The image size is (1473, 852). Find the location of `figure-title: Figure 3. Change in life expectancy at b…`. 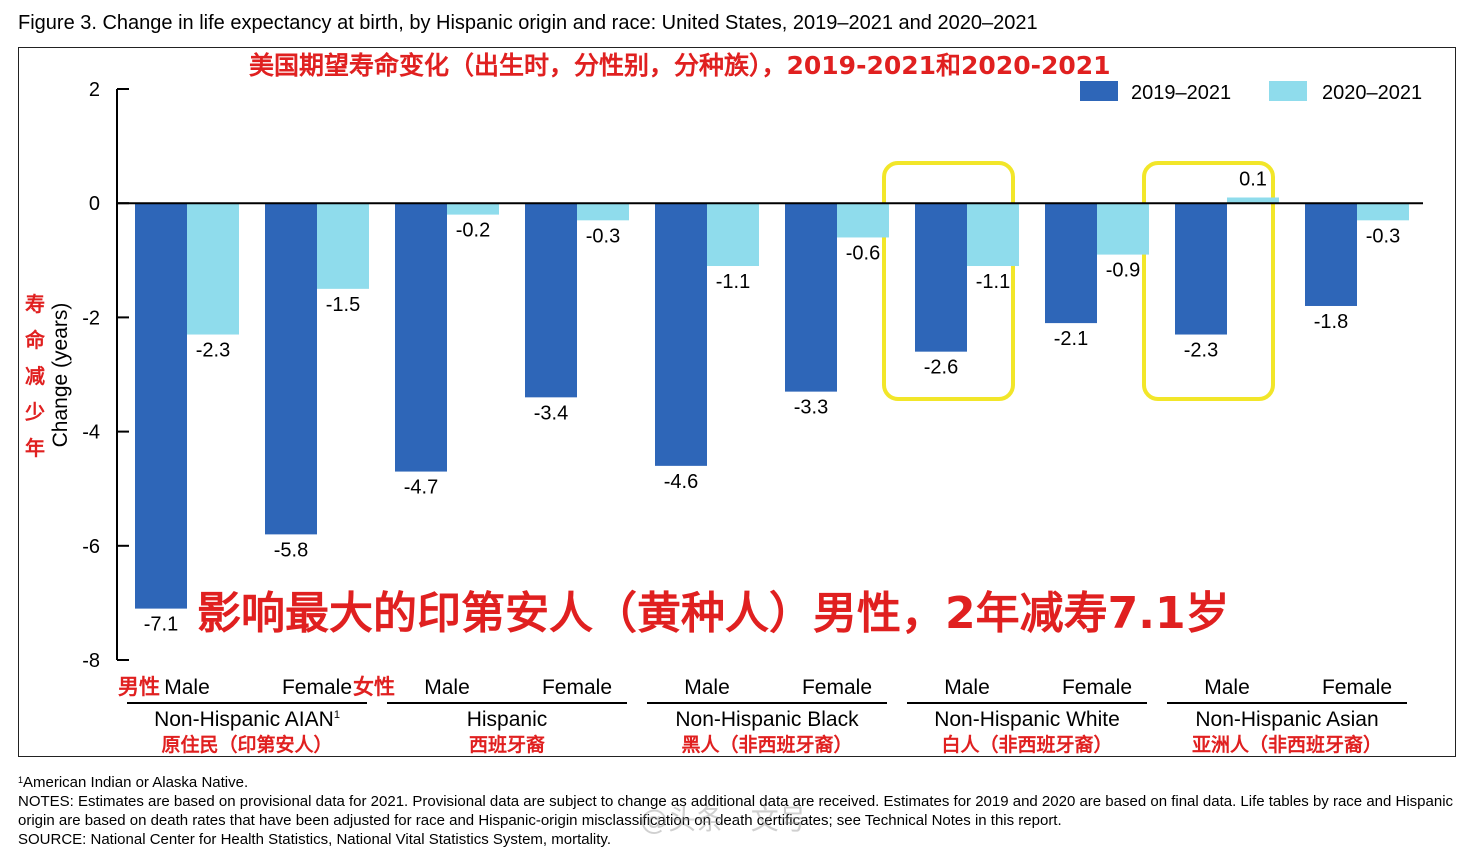

figure-title: Figure 3. Change in life expectancy at b… is located at coordinates (528, 23).